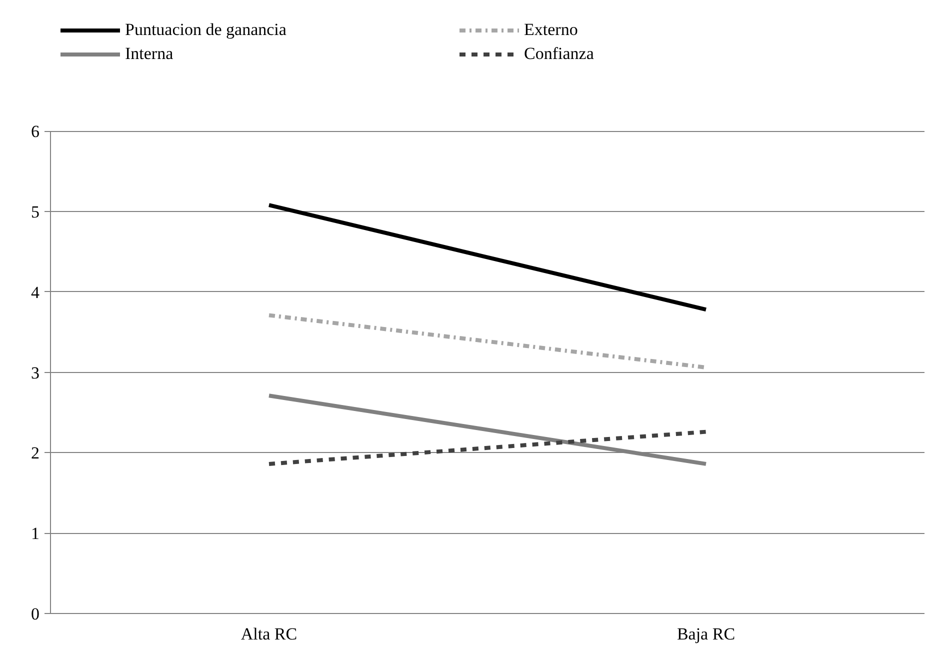 The height and width of the screenshot is (651, 948). I want to click on y-tick-label: 2, so click(35, 453).